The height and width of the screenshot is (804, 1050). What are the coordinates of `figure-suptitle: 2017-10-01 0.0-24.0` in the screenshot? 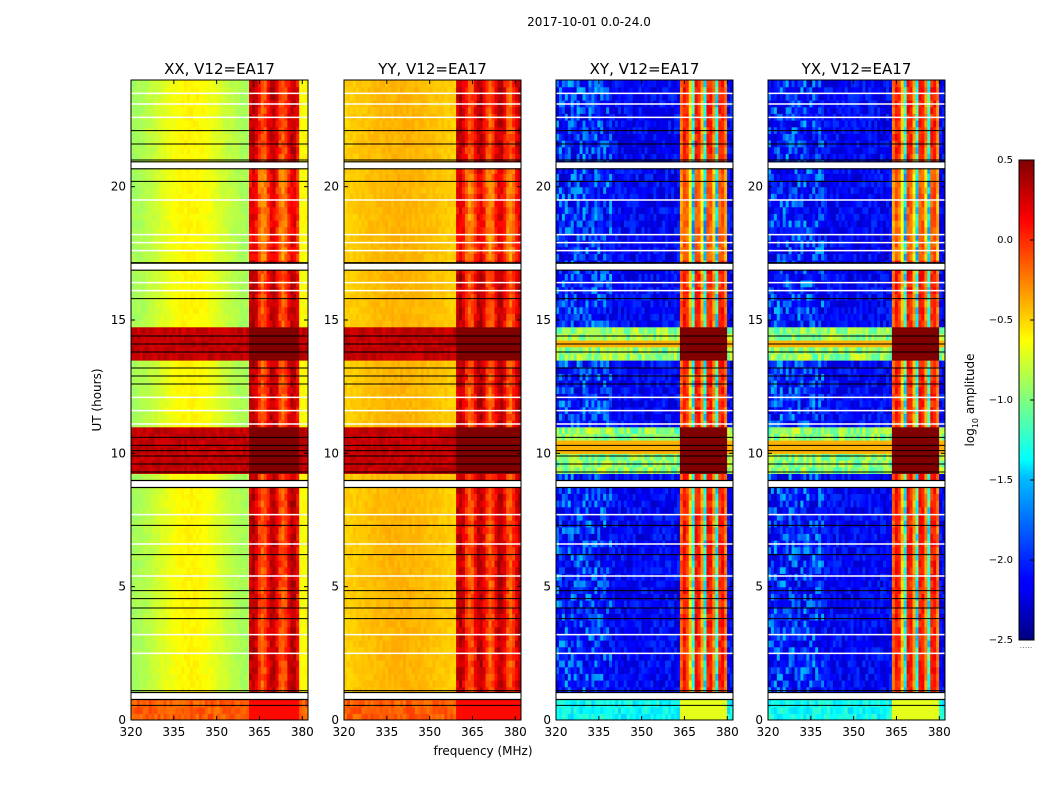 It's located at (589, 22).